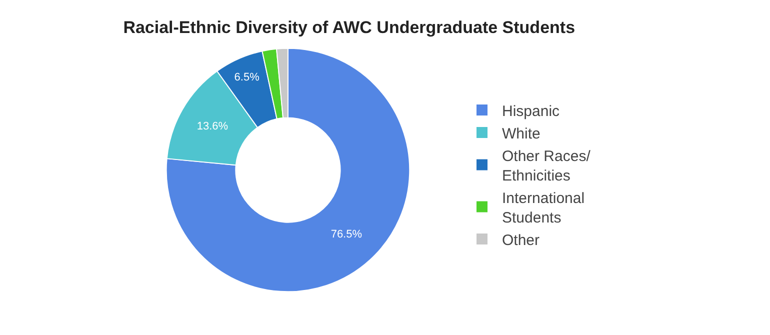  What do you see at coordinates (547, 166) in the screenshot?
I see `legend-label: Other Races/ Ethnicities` at bounding box center [547, 166].